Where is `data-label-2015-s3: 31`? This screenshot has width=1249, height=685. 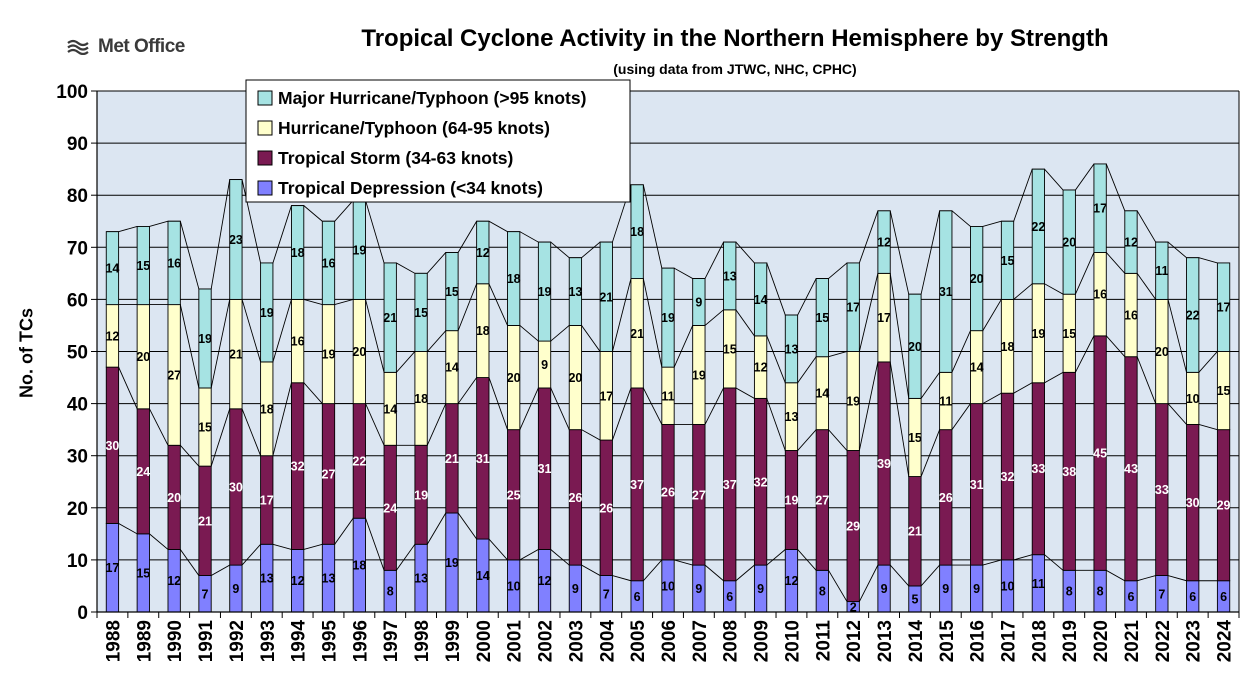 data-label-2015-s3: 31 is located at coordinates (946, 292).